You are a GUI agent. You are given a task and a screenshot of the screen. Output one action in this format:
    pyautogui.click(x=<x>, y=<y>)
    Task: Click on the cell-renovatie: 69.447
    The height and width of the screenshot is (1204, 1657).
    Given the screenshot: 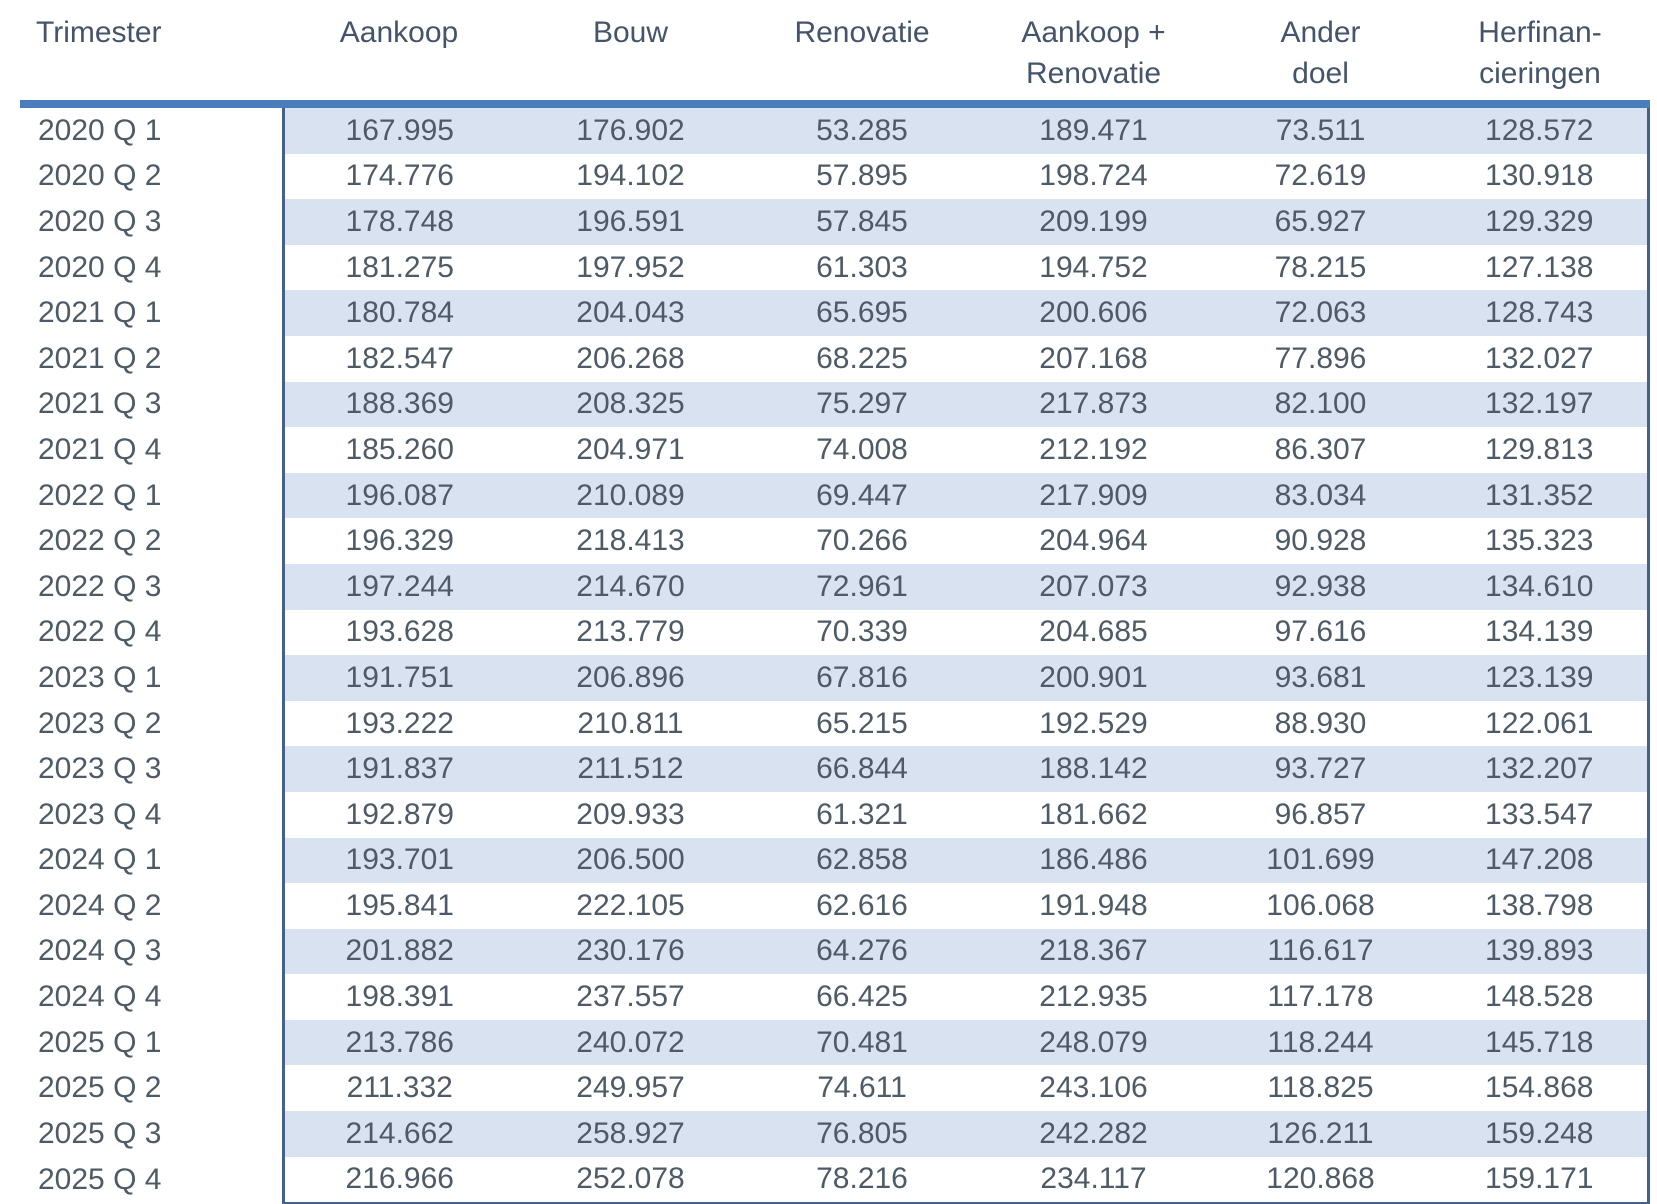 What is the action you would take?
    pyautogui.click(x=862, y=495)
    